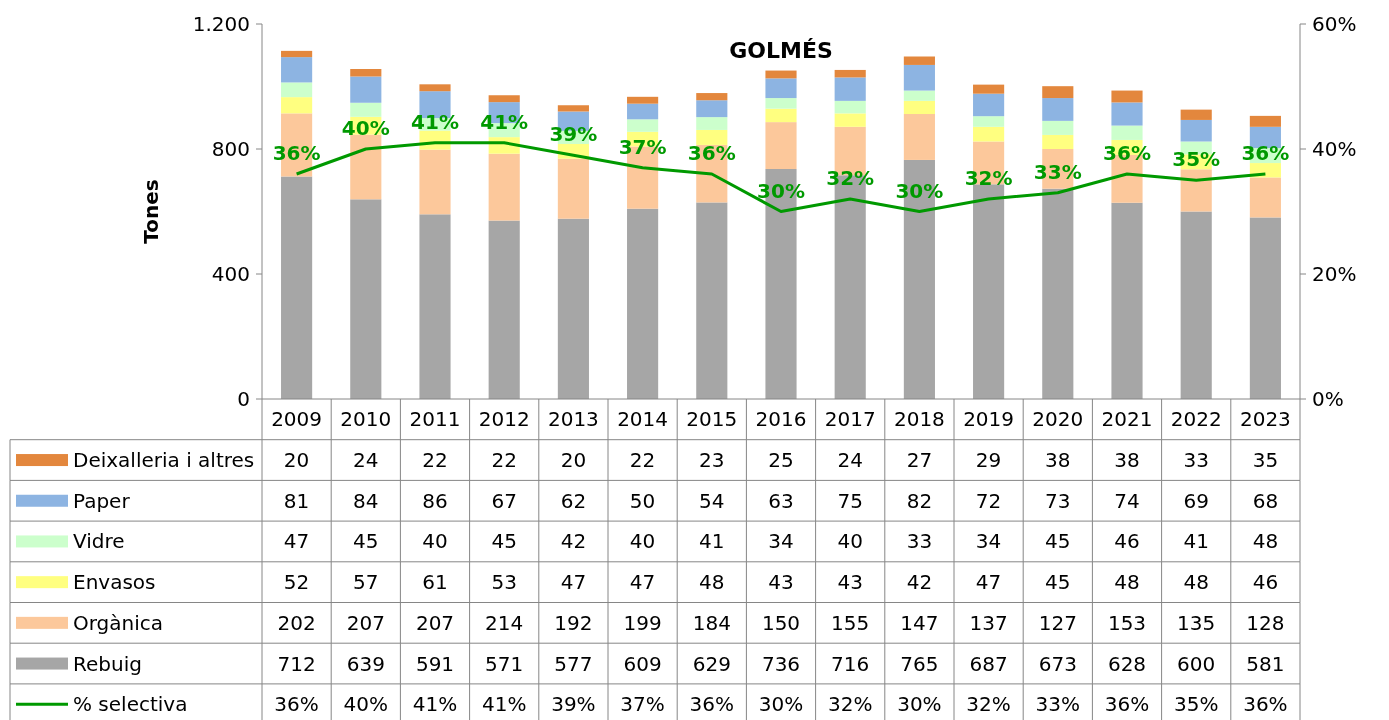  What do you see at coordinates (781, 541) in the screenshot?
I see `data-label: 34` at bounding box center [781, 541].